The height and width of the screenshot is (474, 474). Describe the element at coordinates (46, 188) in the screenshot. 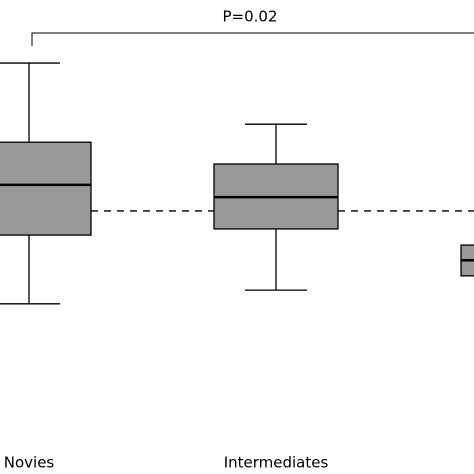

I see `box` at that location.